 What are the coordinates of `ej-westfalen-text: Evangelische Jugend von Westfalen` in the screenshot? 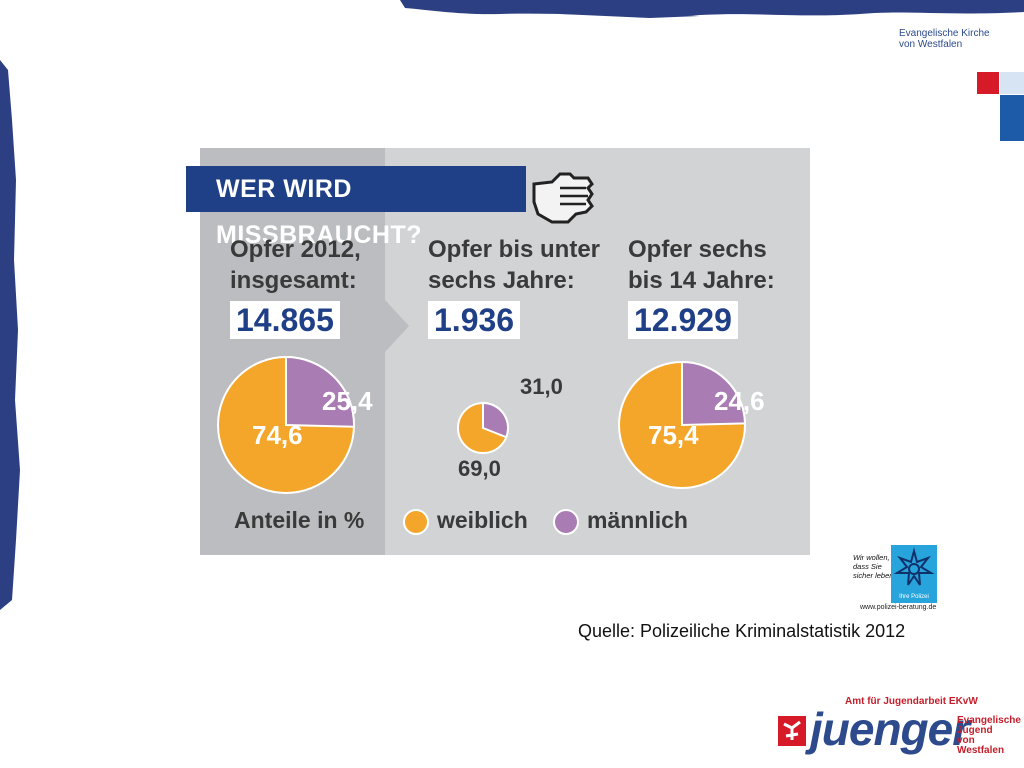 It's located at (990, 736).